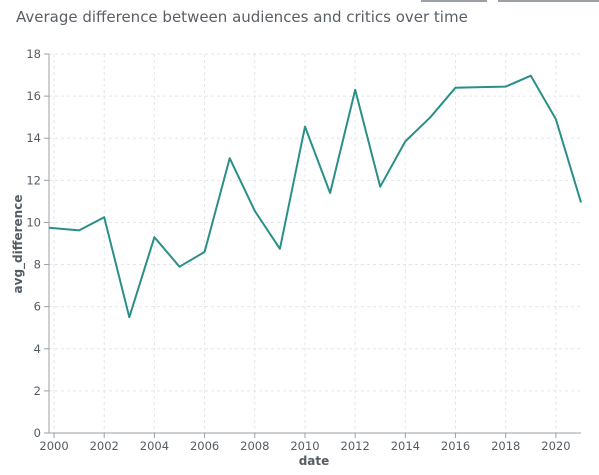 Image resolution: width=599 pixels, height=475 pixels. Describe the element at coordinates (33, 54) in the screenshot. I see `y-tick-label: 18` at that location.